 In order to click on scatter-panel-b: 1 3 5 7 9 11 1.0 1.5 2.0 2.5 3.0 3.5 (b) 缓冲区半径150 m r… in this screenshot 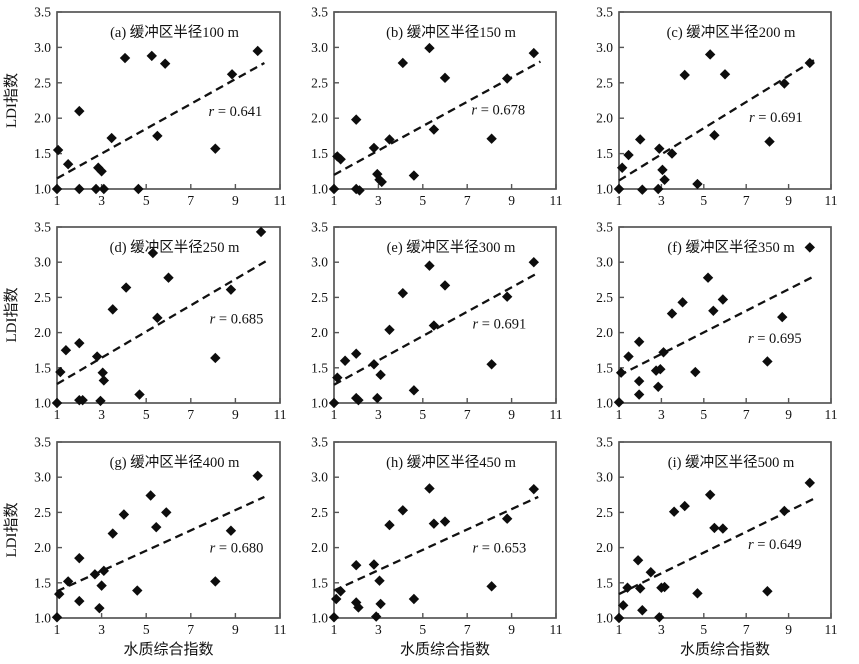, I will do `click(431, 108)`.